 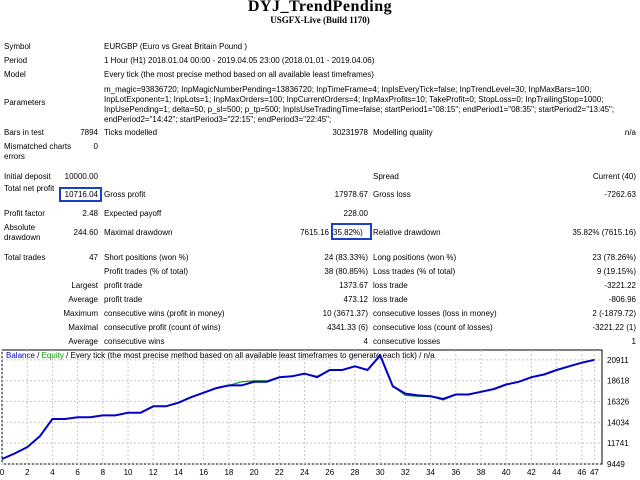 I want to click on deposit-label: Initial deposit, so click(x=27, y=176).